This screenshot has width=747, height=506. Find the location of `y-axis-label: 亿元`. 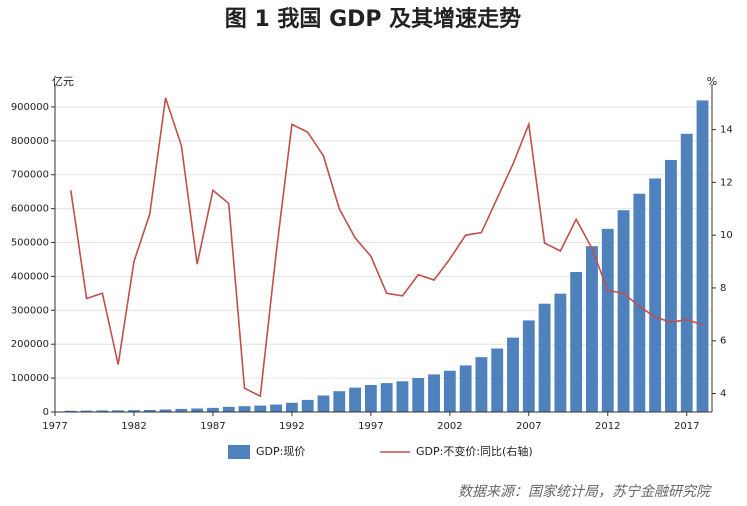

y-axis-label: 亿元 is located at coordinates (63, 81).